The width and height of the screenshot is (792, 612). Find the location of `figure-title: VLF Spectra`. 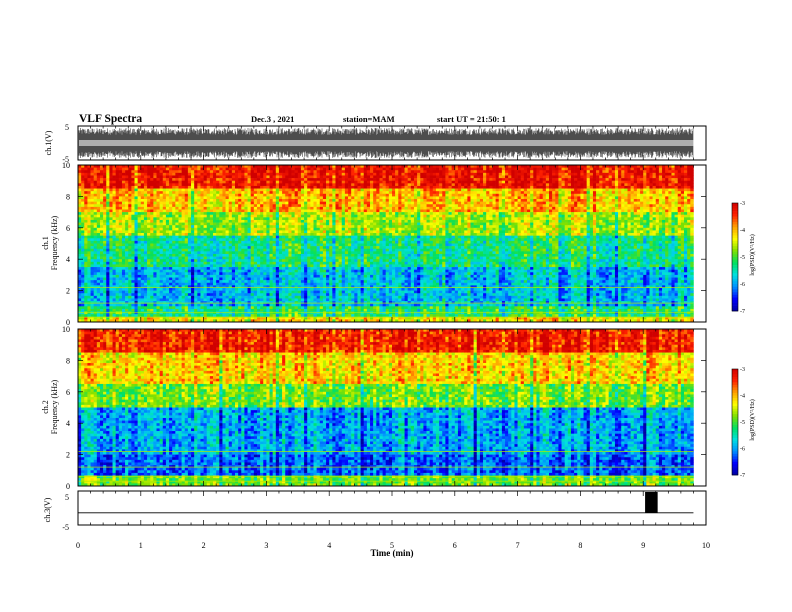

figure-title: VLF Spectra is located at coordinates (110, 119).